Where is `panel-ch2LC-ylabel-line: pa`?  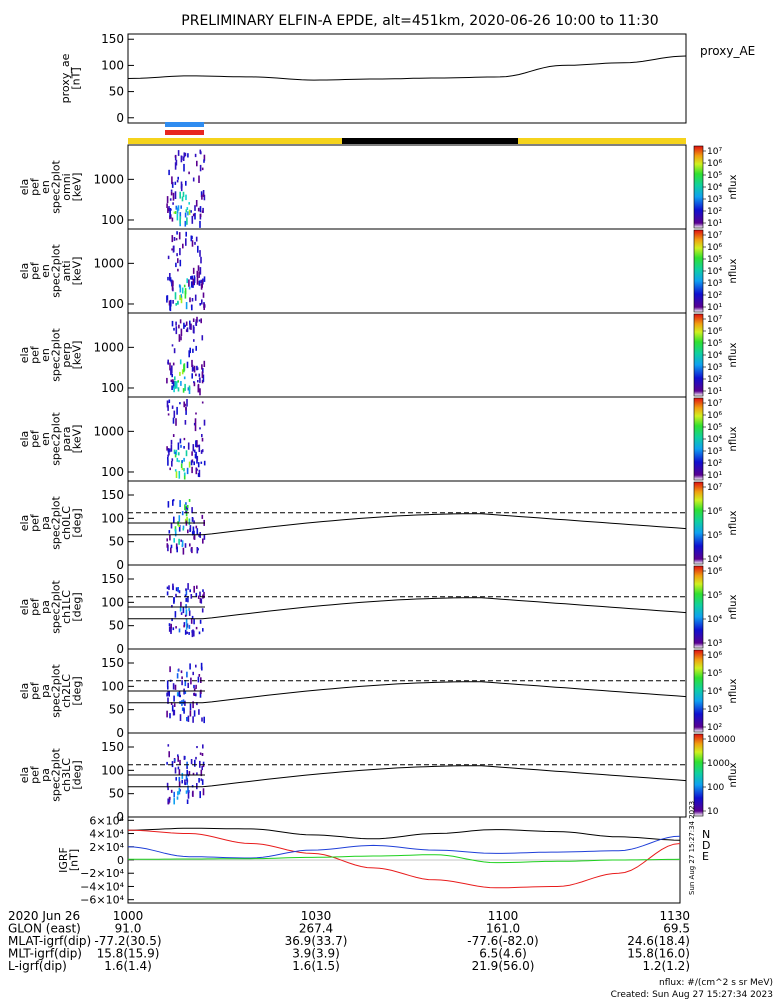 panel-ch2LC-ylabel-line: pa is located at coordinates (45, 691).